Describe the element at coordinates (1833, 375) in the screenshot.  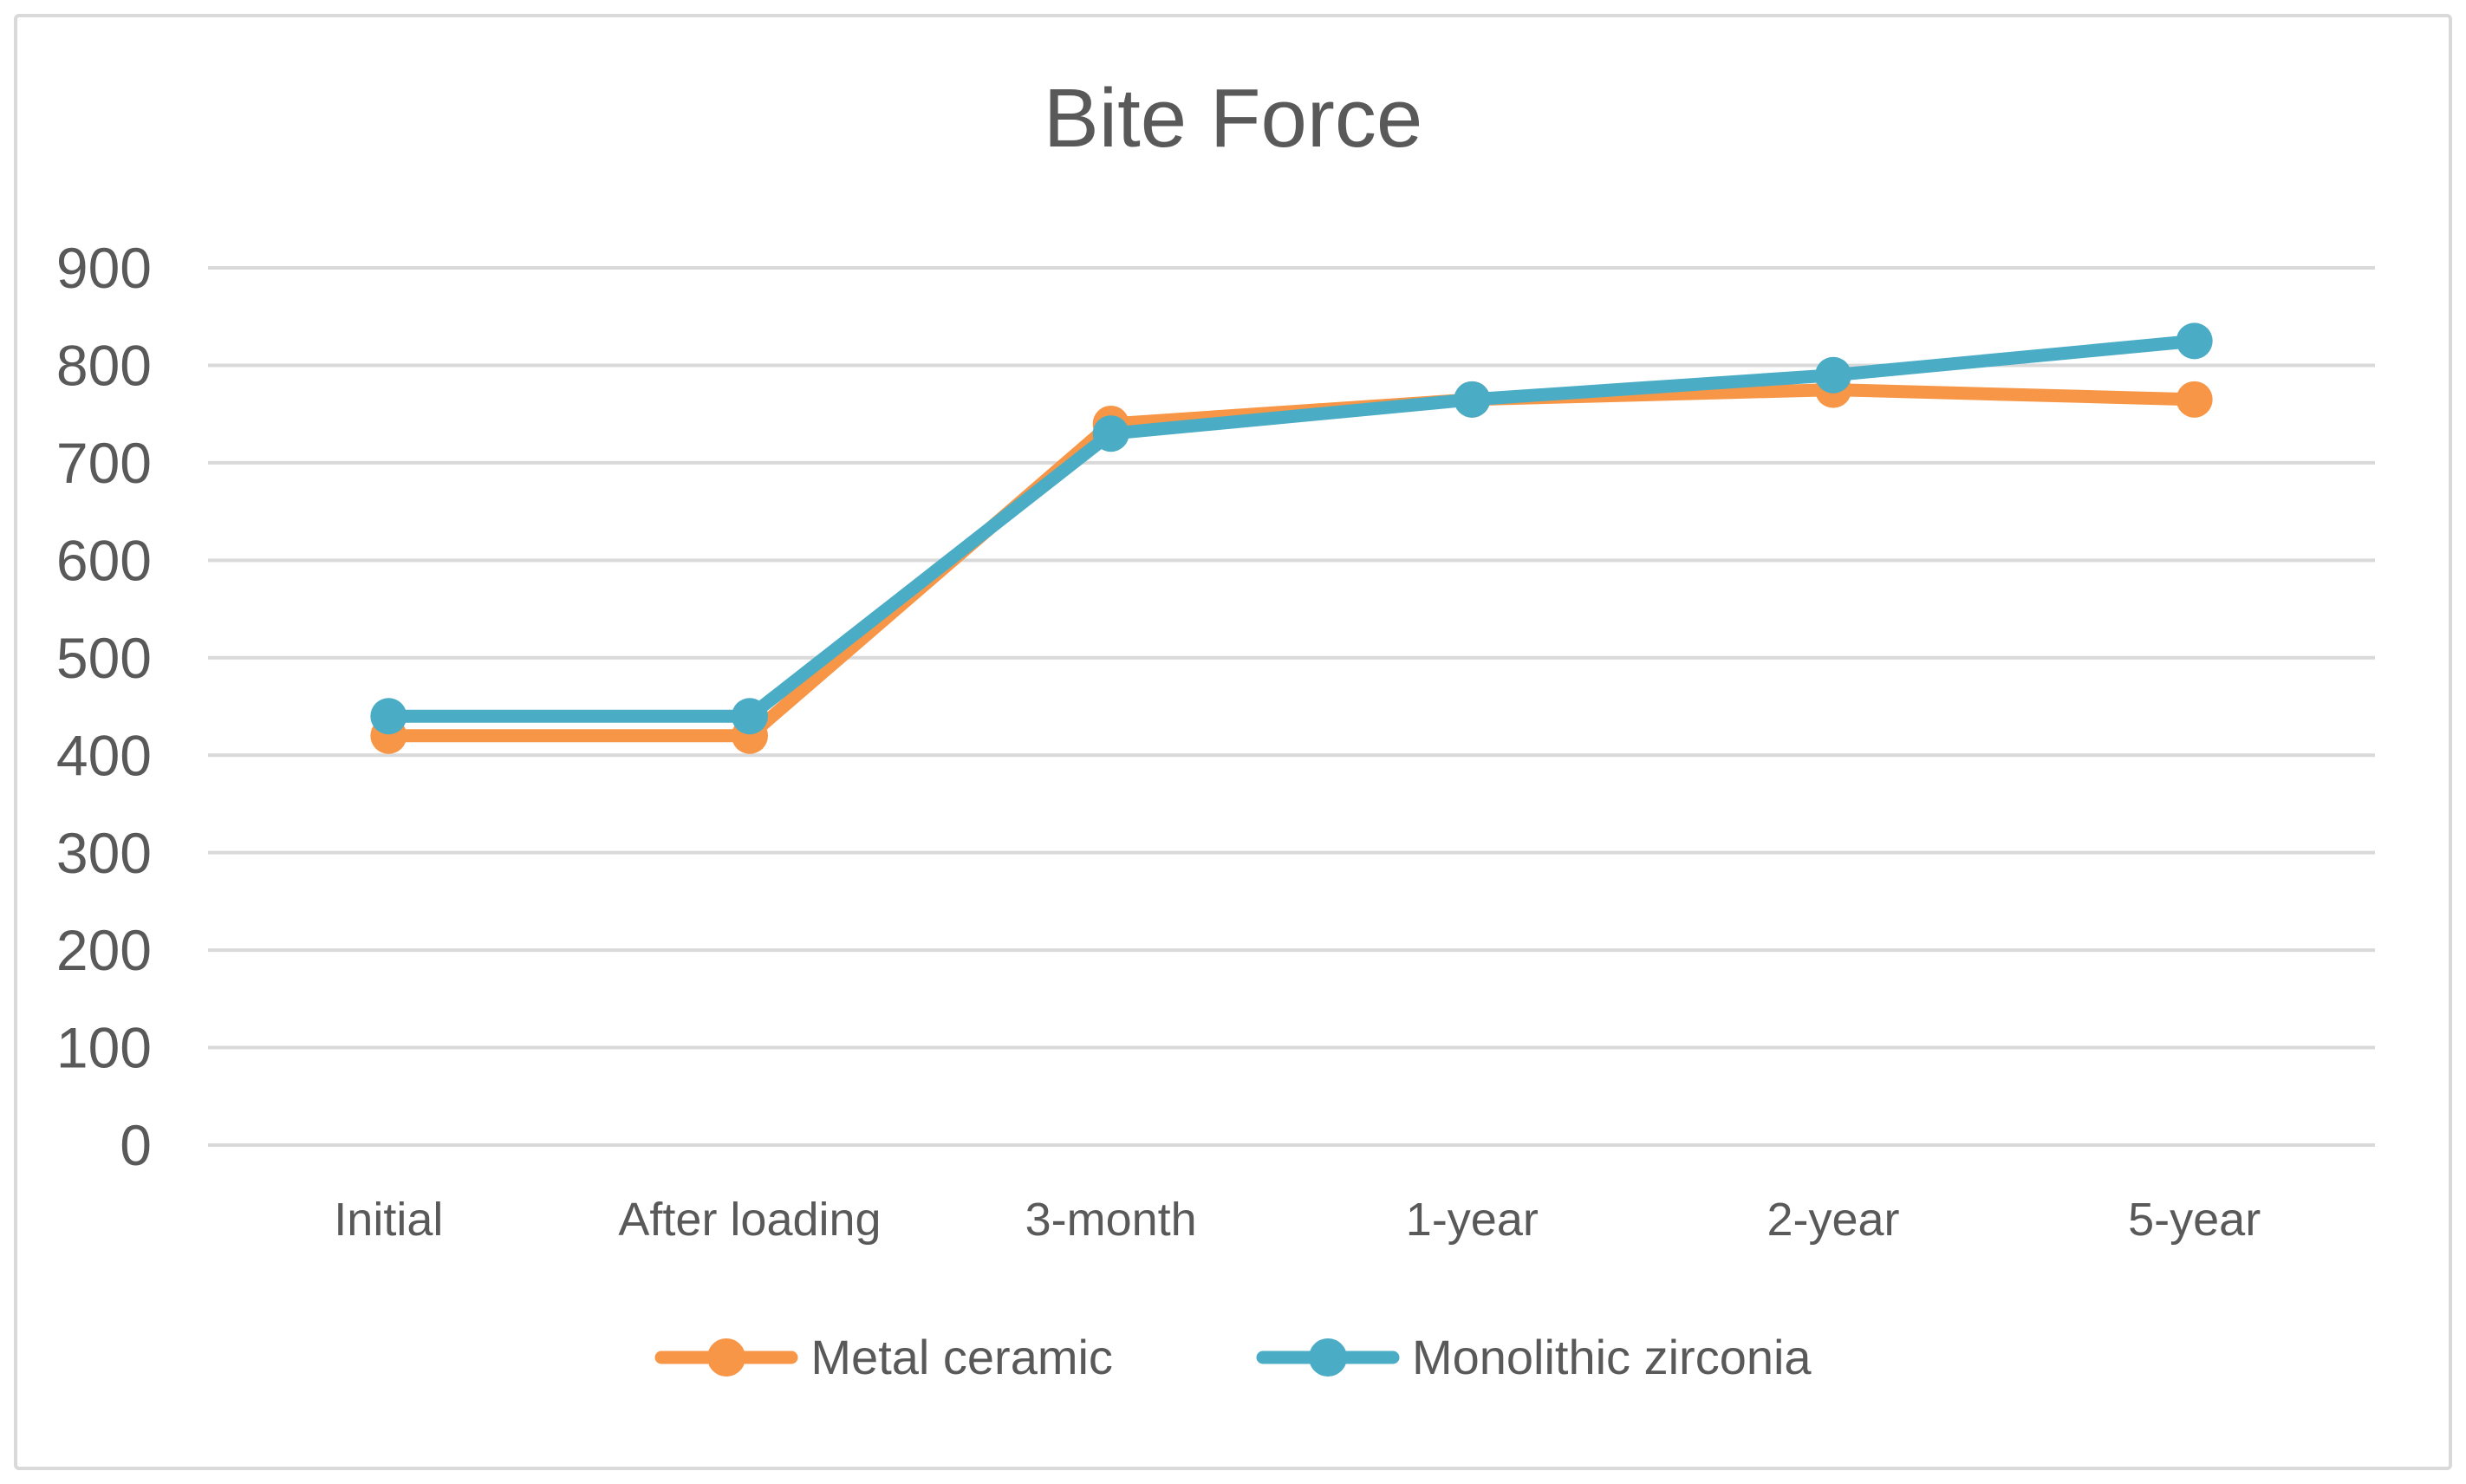
I see `data-point-monolithic-zirconia-2-year` at that location.